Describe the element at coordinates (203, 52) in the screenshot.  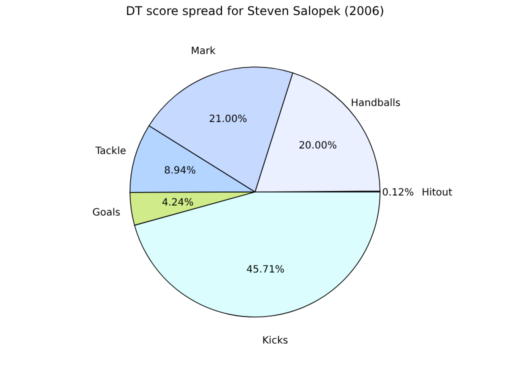
I see `slice-label: Mark` at that location.